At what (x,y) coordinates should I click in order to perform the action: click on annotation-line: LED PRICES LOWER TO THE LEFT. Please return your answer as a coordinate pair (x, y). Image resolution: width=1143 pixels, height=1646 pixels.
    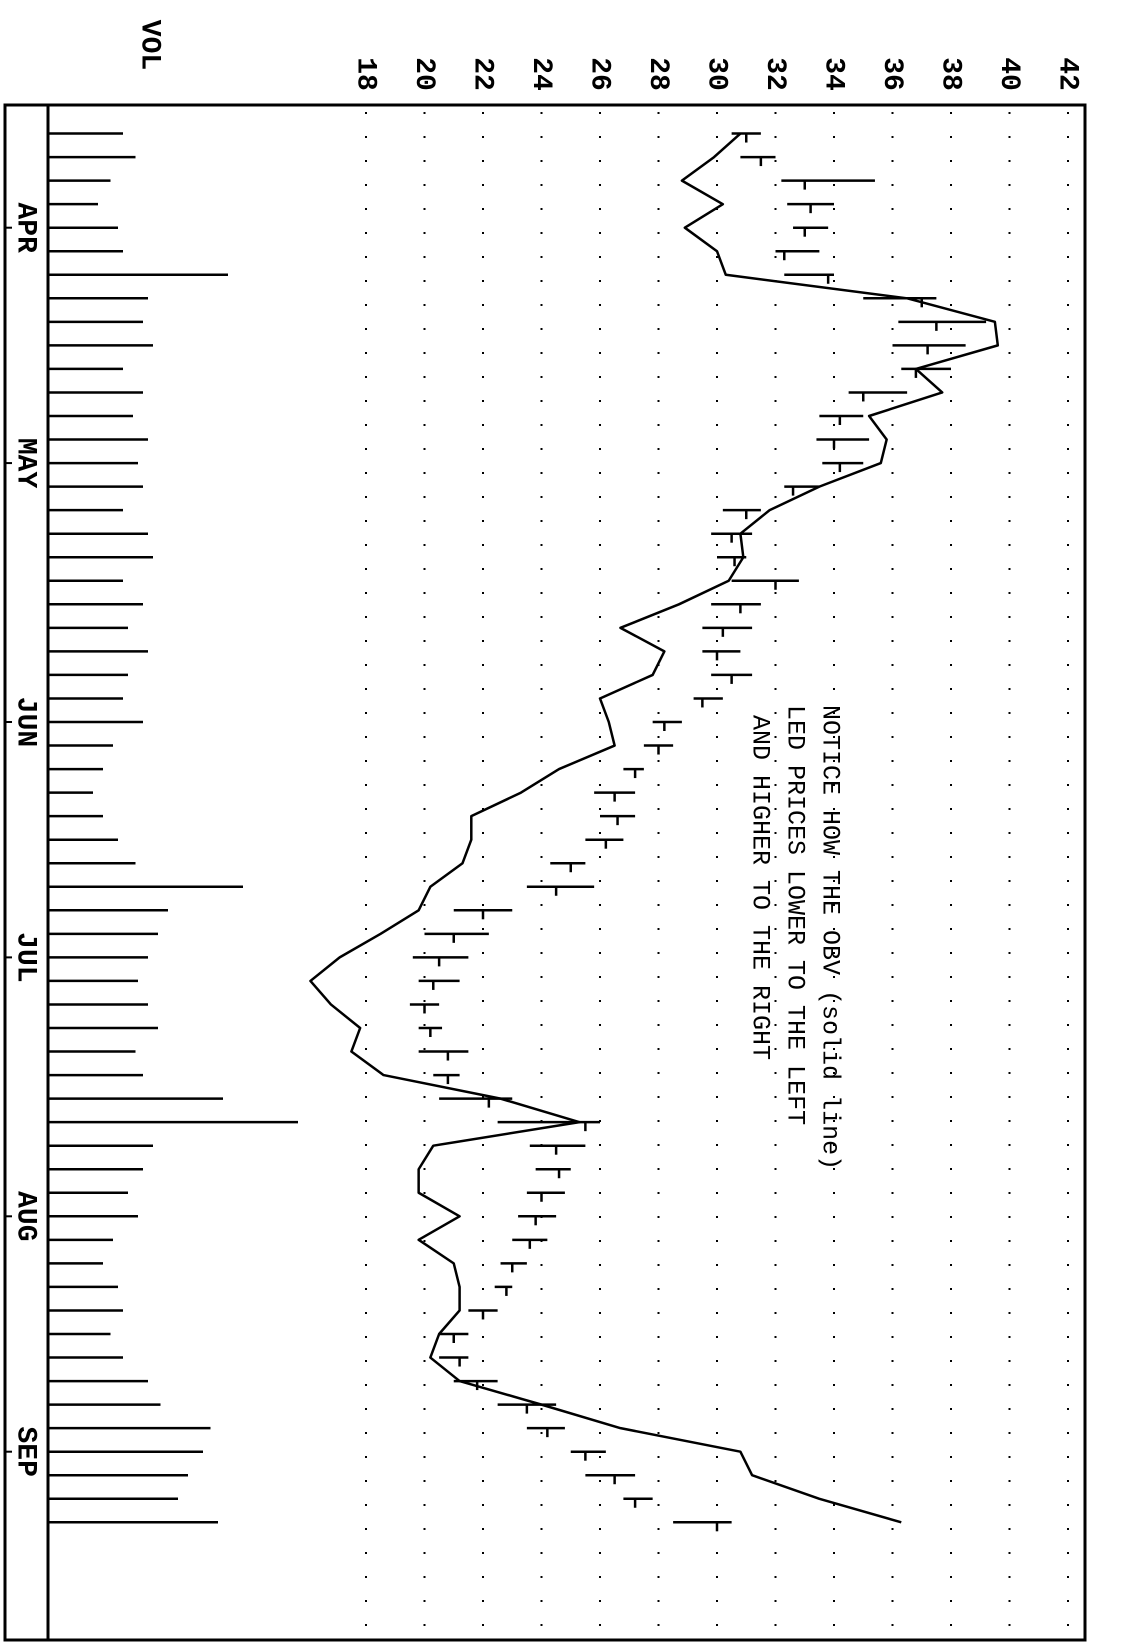
    Looking at the image, I should click on (794, 915).